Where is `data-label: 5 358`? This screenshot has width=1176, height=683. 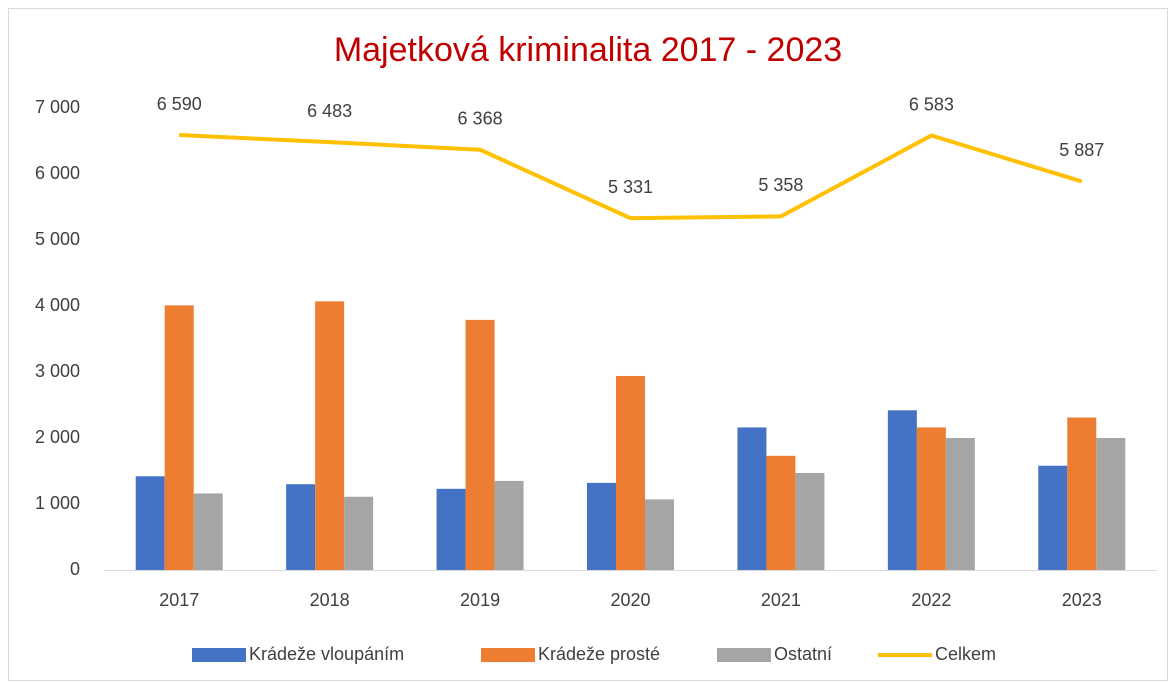
data-label: 5 358 is located at coordinates (780, 185).